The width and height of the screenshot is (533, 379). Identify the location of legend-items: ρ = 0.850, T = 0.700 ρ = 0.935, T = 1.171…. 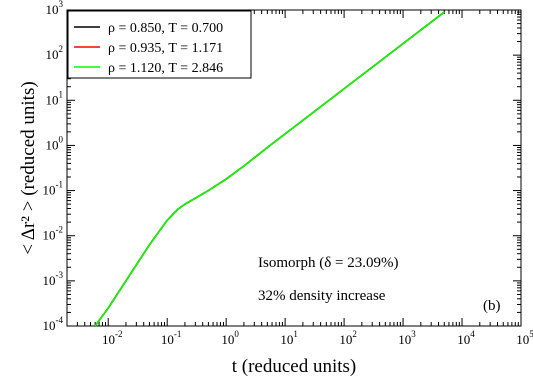
(148, 48).